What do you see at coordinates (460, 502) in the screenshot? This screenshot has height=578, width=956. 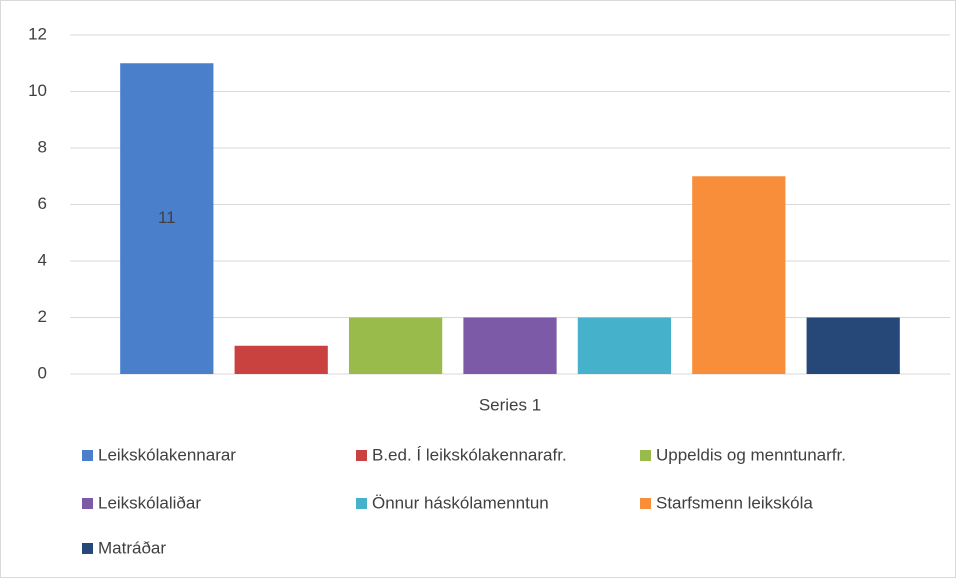 I see `legend-label: Önnur háskólamenntun` at bounding box center [460, 502].